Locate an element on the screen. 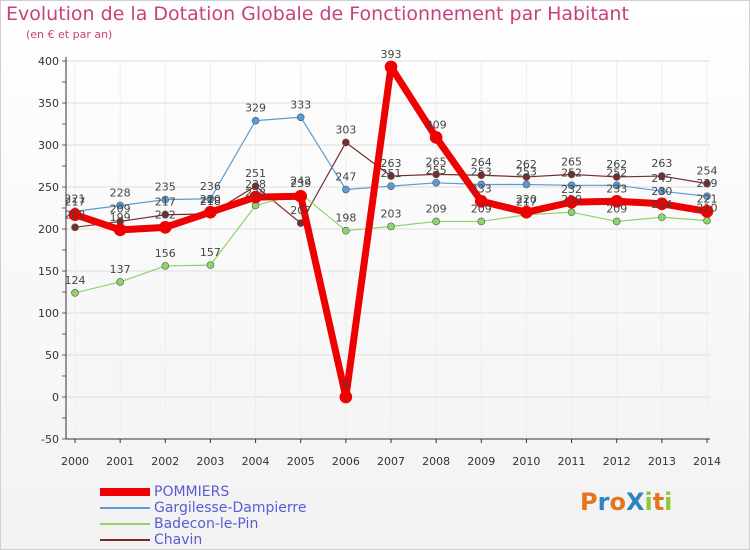  logo-letter: X is located at coordinates (635, 502).